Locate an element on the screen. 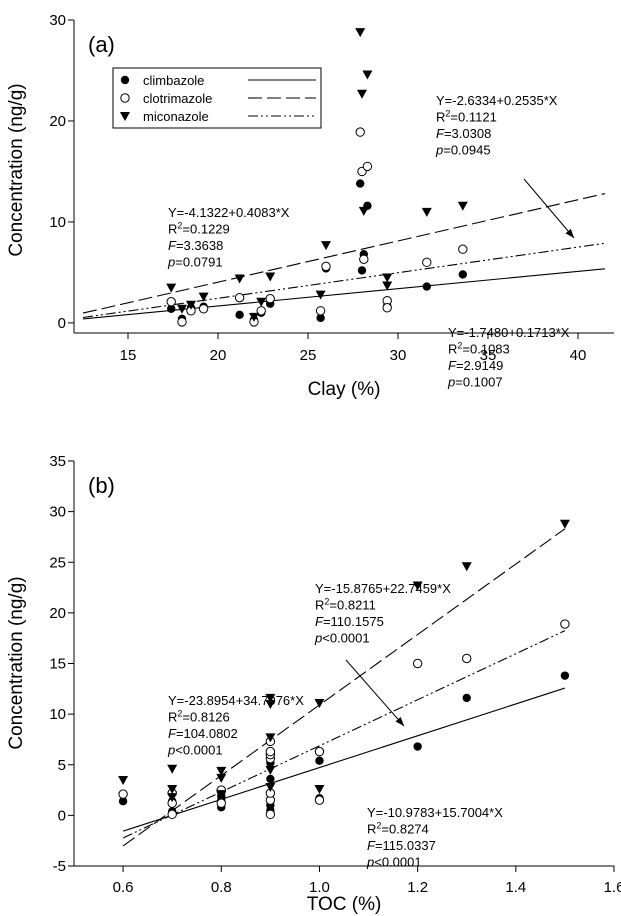 The height and width of the screenshot is (916, 621). x-tick-label: 20 is located at coordinates (218, 355).